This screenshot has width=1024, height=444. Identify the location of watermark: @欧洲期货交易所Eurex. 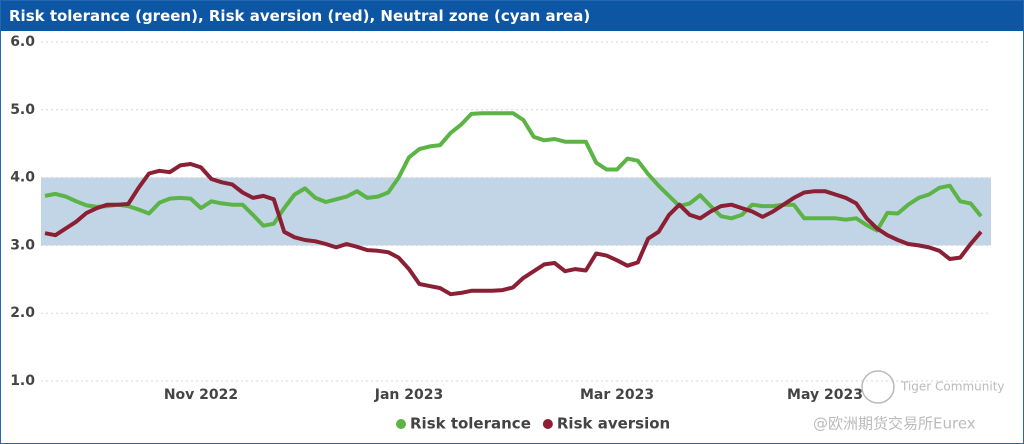
(894, 424).